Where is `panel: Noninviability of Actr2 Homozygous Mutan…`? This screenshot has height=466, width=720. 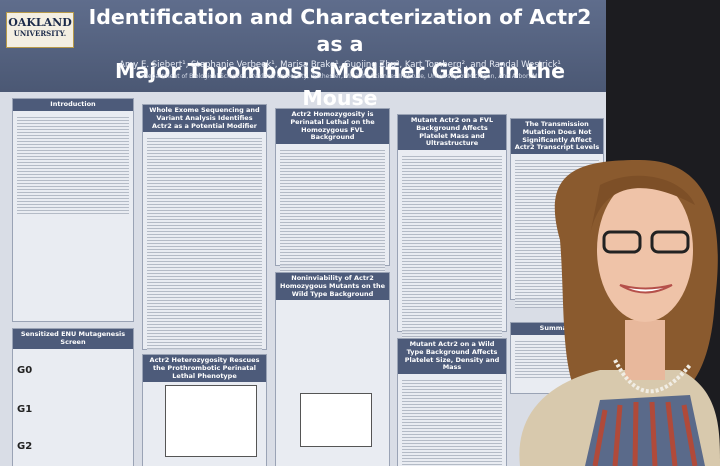 panel: Noninviability of Actr2 Homozygous Mutan… is located at coordinates (332, 369).